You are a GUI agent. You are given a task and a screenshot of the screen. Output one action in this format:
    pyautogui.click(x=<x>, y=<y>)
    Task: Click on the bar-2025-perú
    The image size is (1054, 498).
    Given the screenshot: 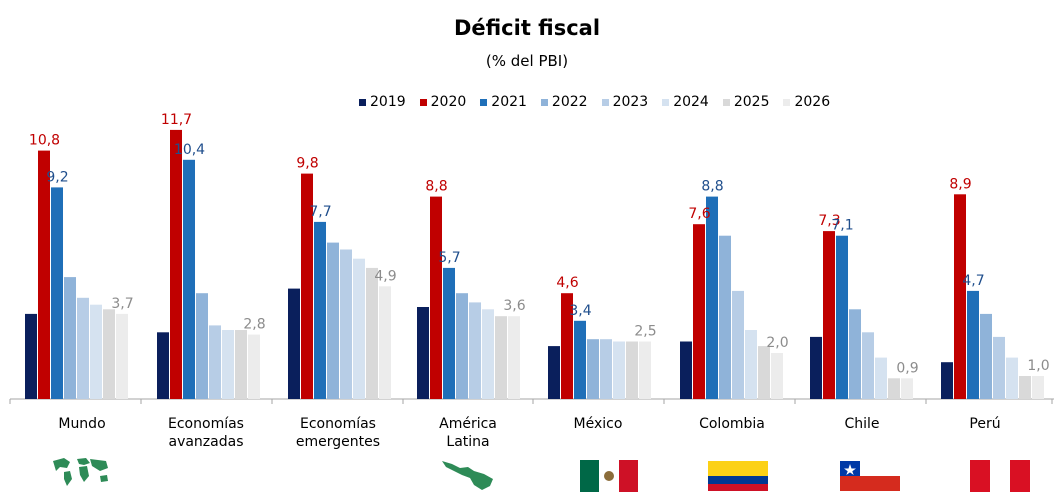 What is the action you would take?
    pyautogui.click(x=1025, y=387)
    